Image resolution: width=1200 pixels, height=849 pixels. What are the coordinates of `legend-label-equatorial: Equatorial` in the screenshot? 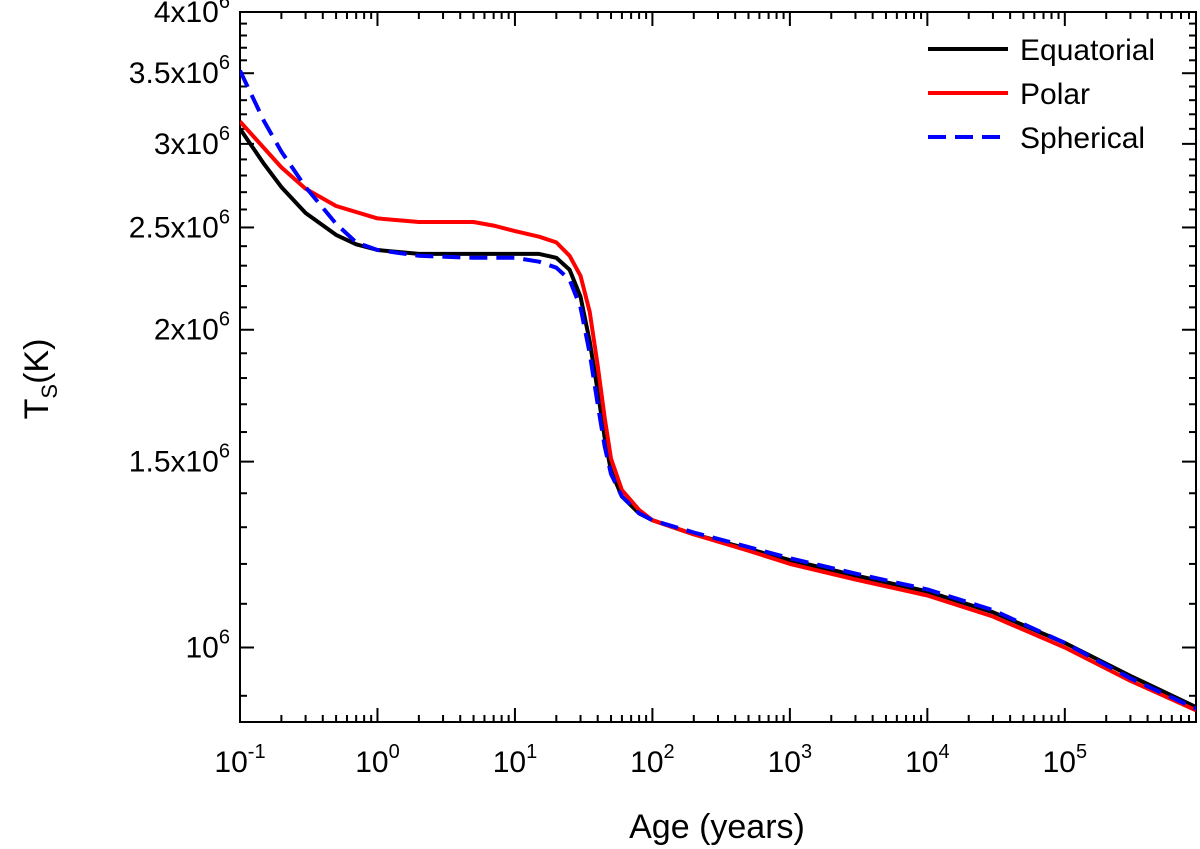 It's located at (1087, 50).